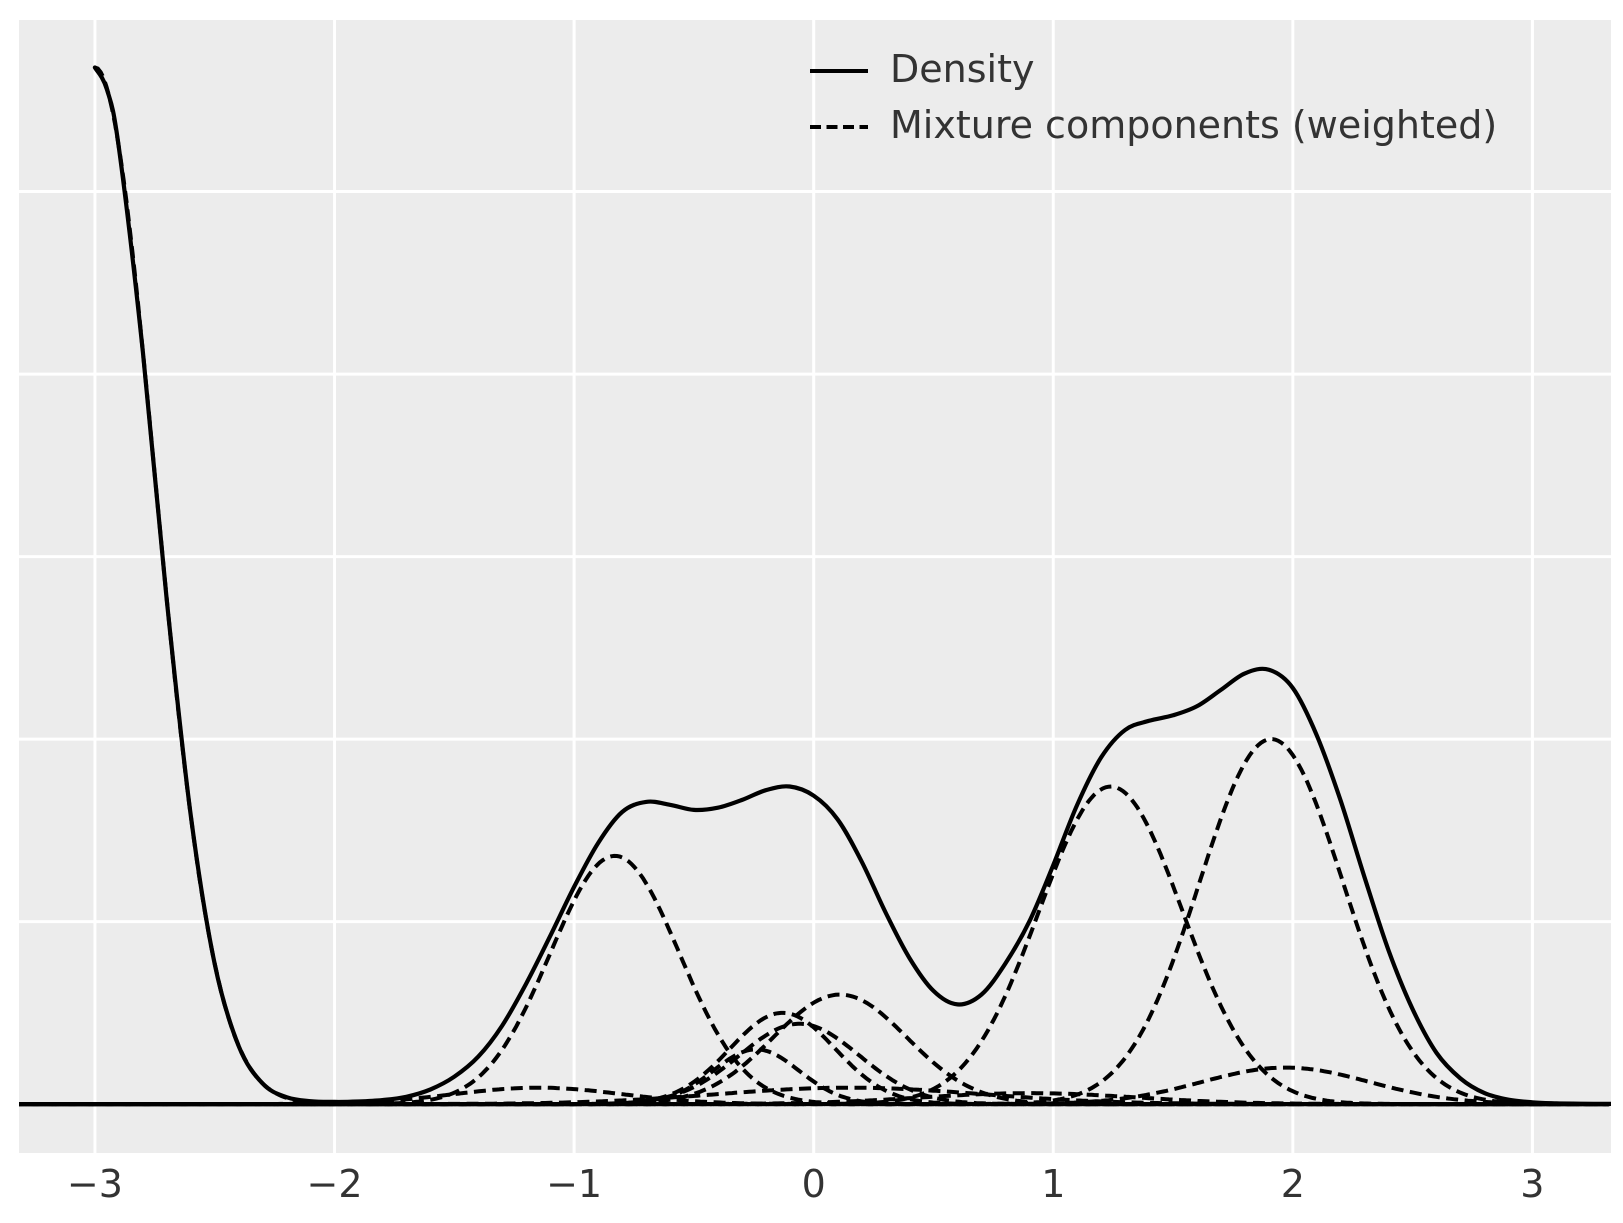  Describe the element at coordinates (1292, 1184) in the screenshot. I see `x-tick-label-2: 2` at that location.